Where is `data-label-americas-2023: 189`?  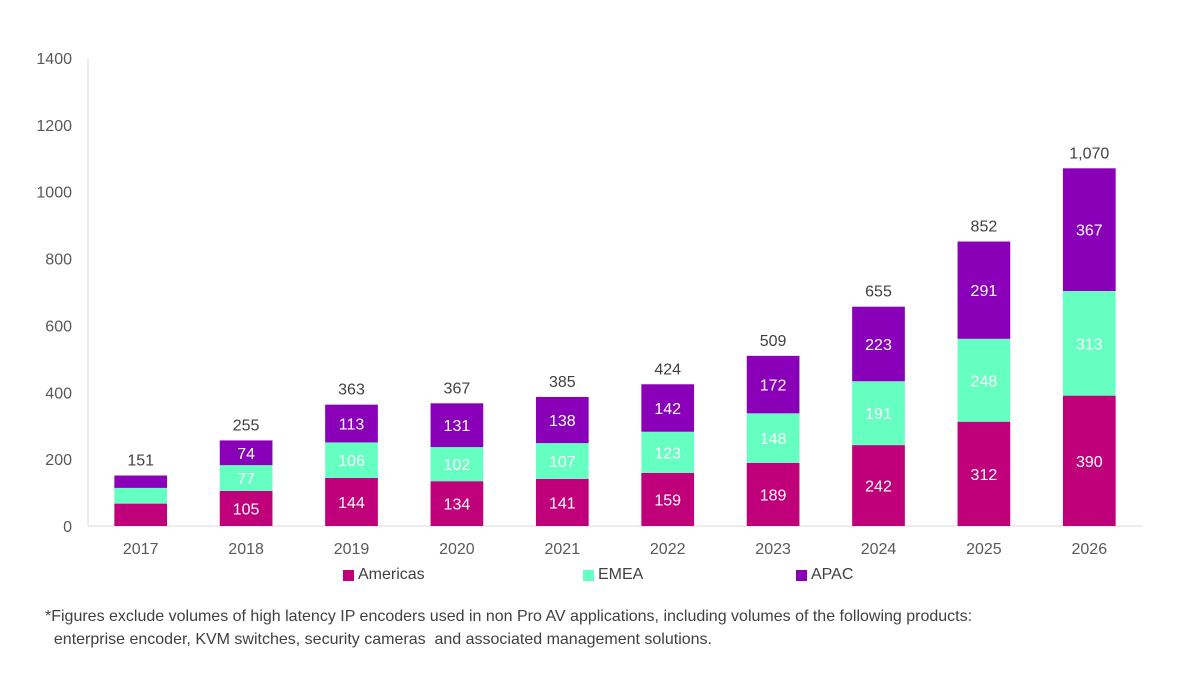
data-label-americas-2023: 189 is located at coordinates (773, 495).